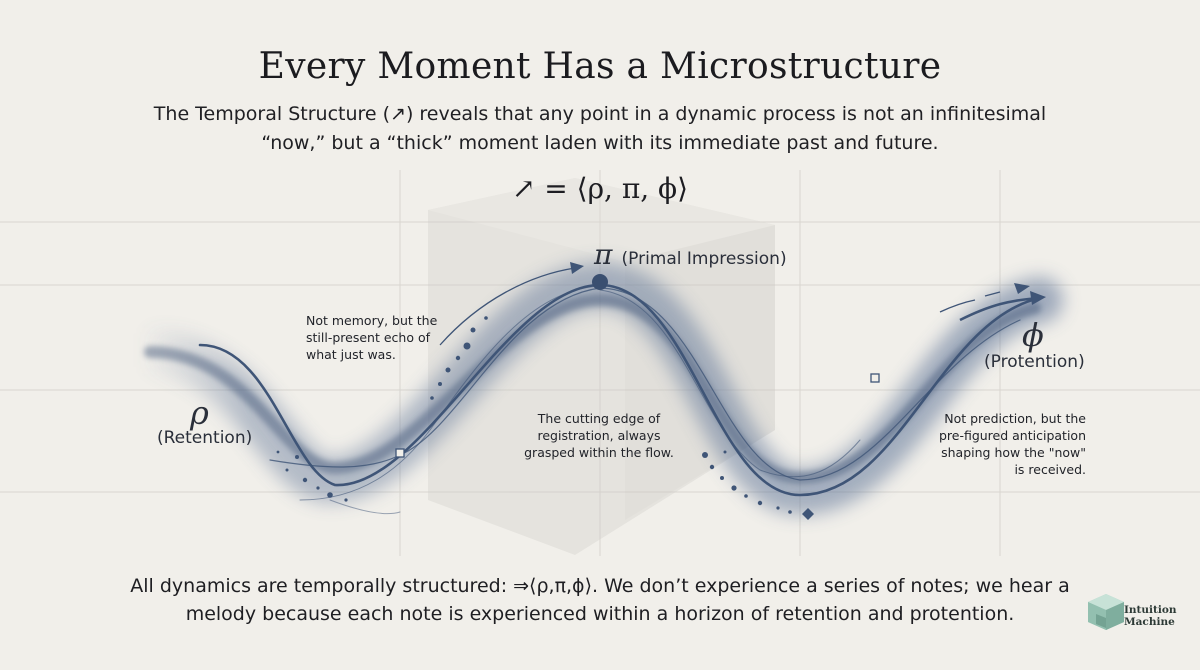 Image resolution: width=1200 pixels, height=670 pixels. What do you see at coordinates (1034, 362) in the screenshot?
I see `protention-label-text: (Protention)` at bounding box center [1034, 362].